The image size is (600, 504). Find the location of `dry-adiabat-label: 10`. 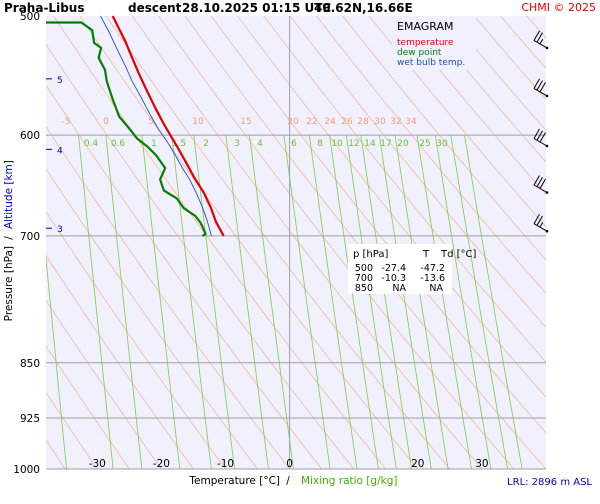

dry-adiabat-label: 10 is located at coordinates (198, 122).